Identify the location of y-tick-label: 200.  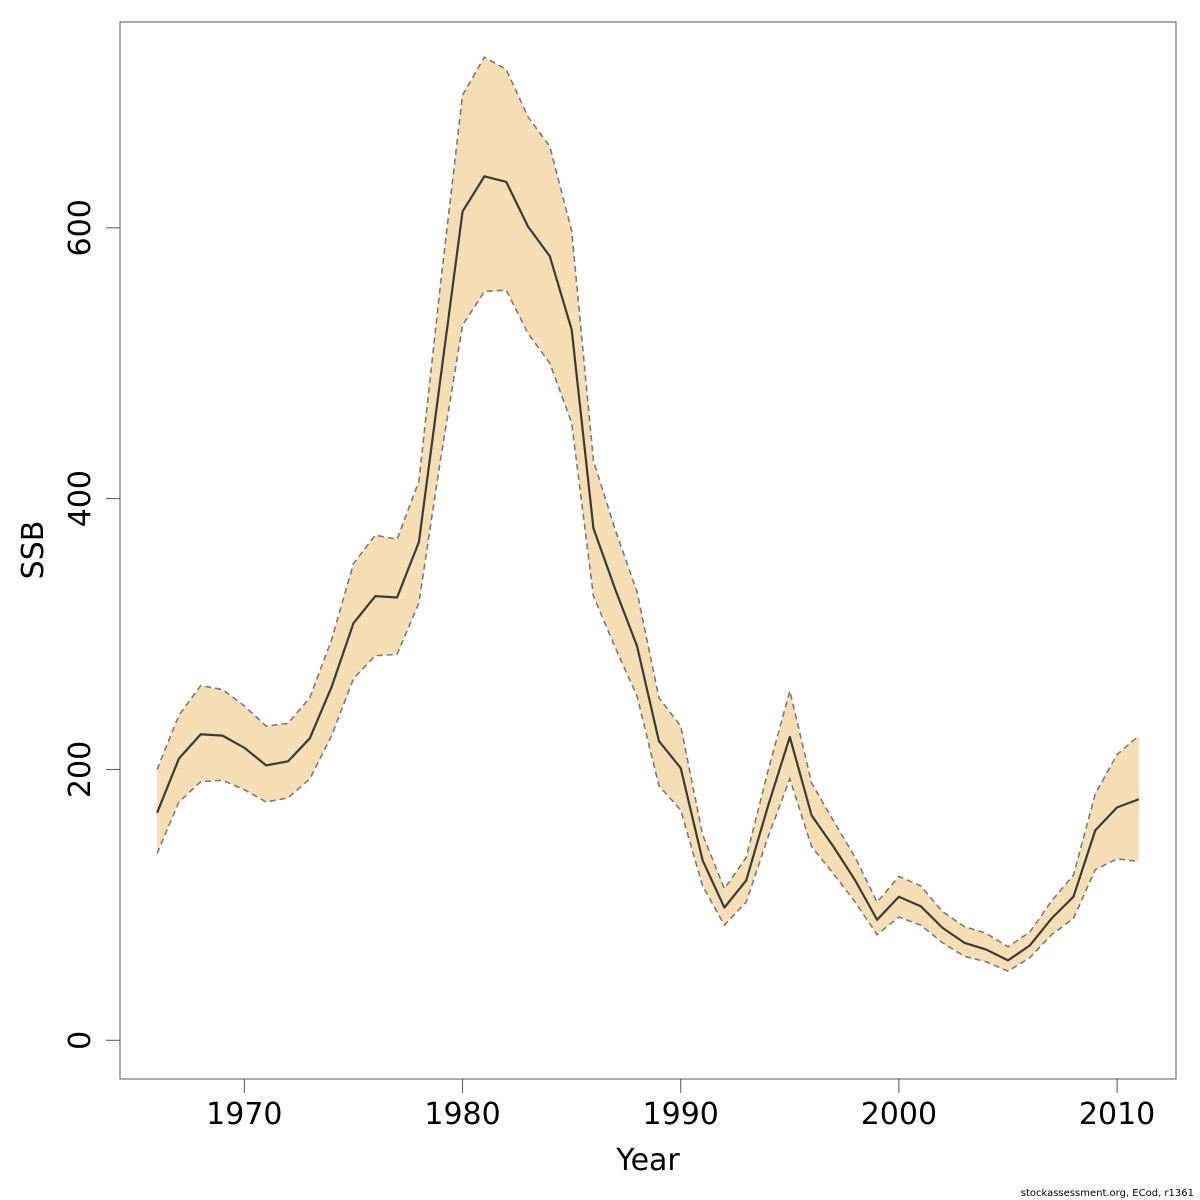
(80, 769).